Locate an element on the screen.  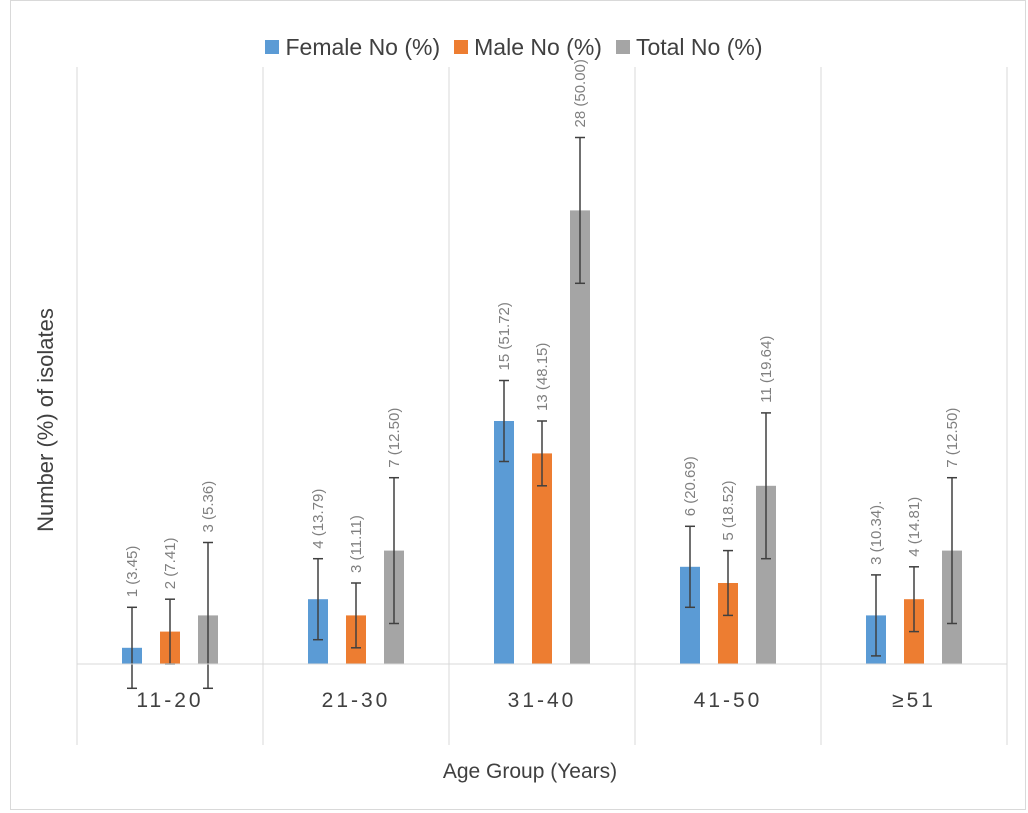
legend-label-male: Male No (%) is located at coordinates (538, 46).